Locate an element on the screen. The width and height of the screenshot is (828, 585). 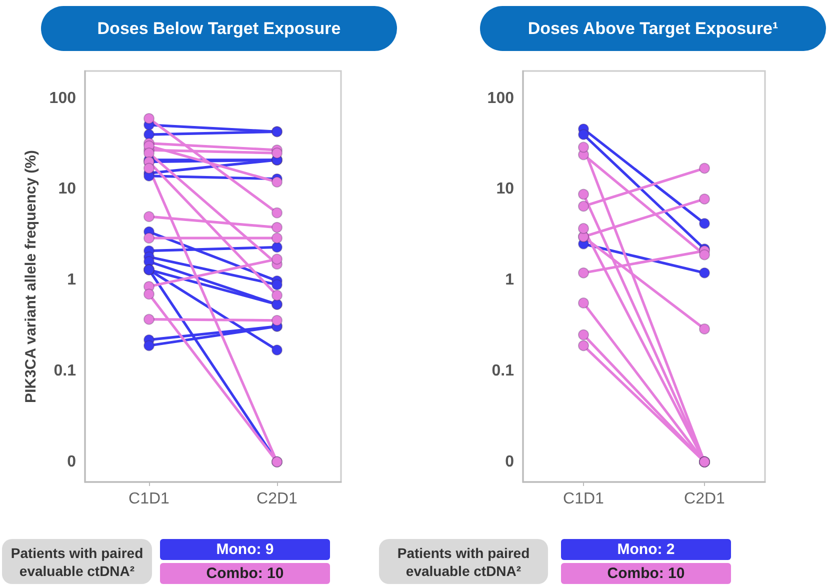
text: Mono: 2 is located at coordinates (646, 549).